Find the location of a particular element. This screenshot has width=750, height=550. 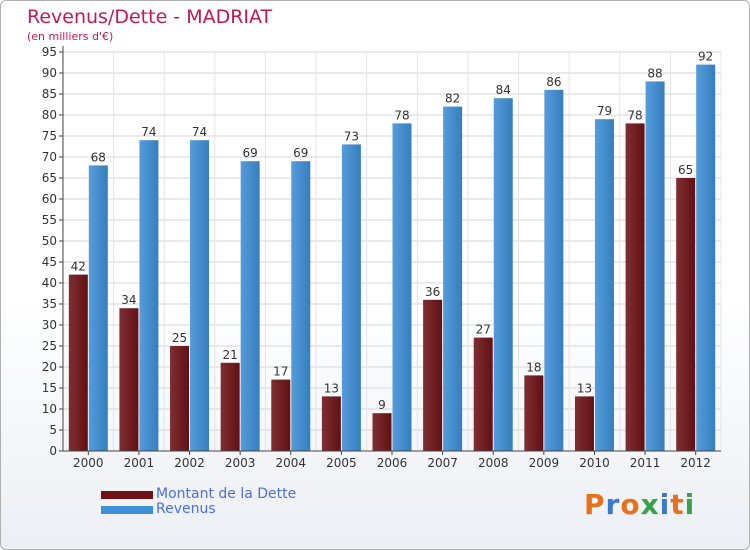

y-tick-label: 75 is located at coordinates (49, 136).